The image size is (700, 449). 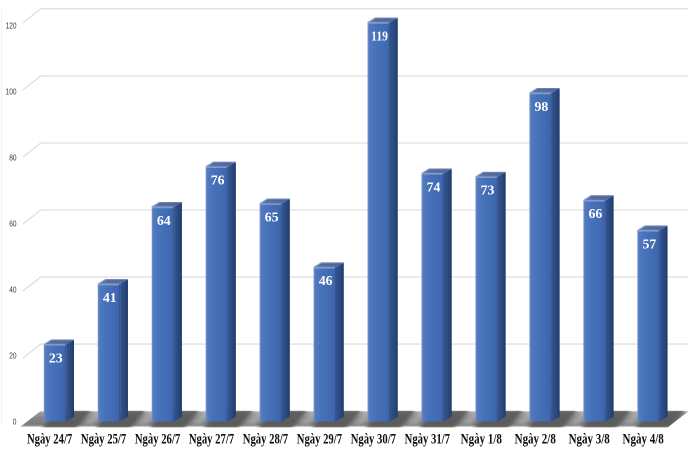 I want to click on svg-text: 65, so click(x=272, y=217).